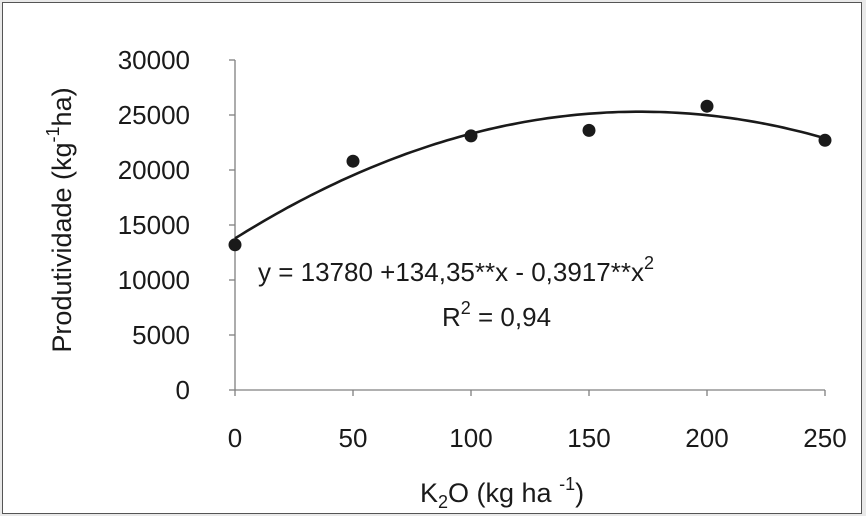 Image resolution: width=866 pixels, height=516 pixels. I want to click on x-label-unit: O (kg ha, so click(503, 493).